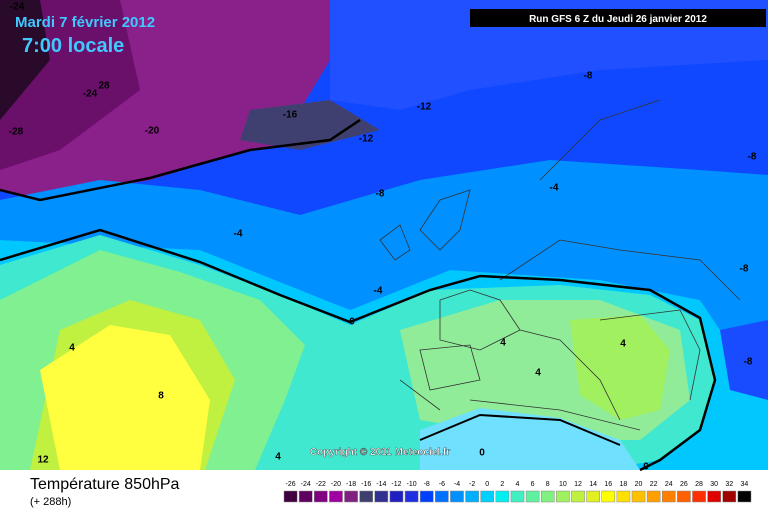 This screenshot has width=768, height=512. I want to click on contour-label: 8, so click(161, 396).